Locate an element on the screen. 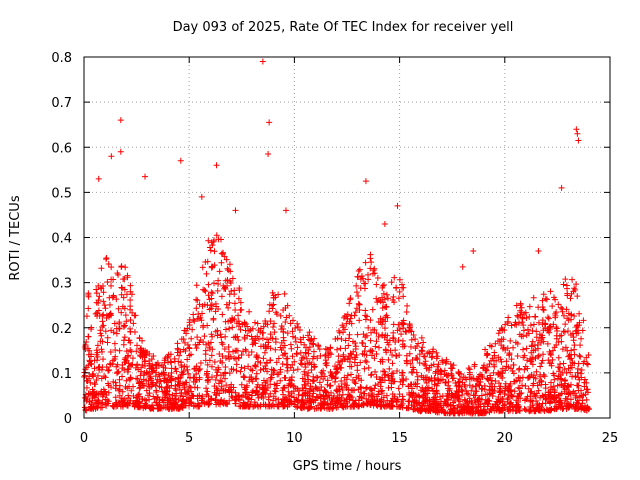 This screenshot has width=640, height=480. x-tick-label: 10 is located at coordinates (294, 438).